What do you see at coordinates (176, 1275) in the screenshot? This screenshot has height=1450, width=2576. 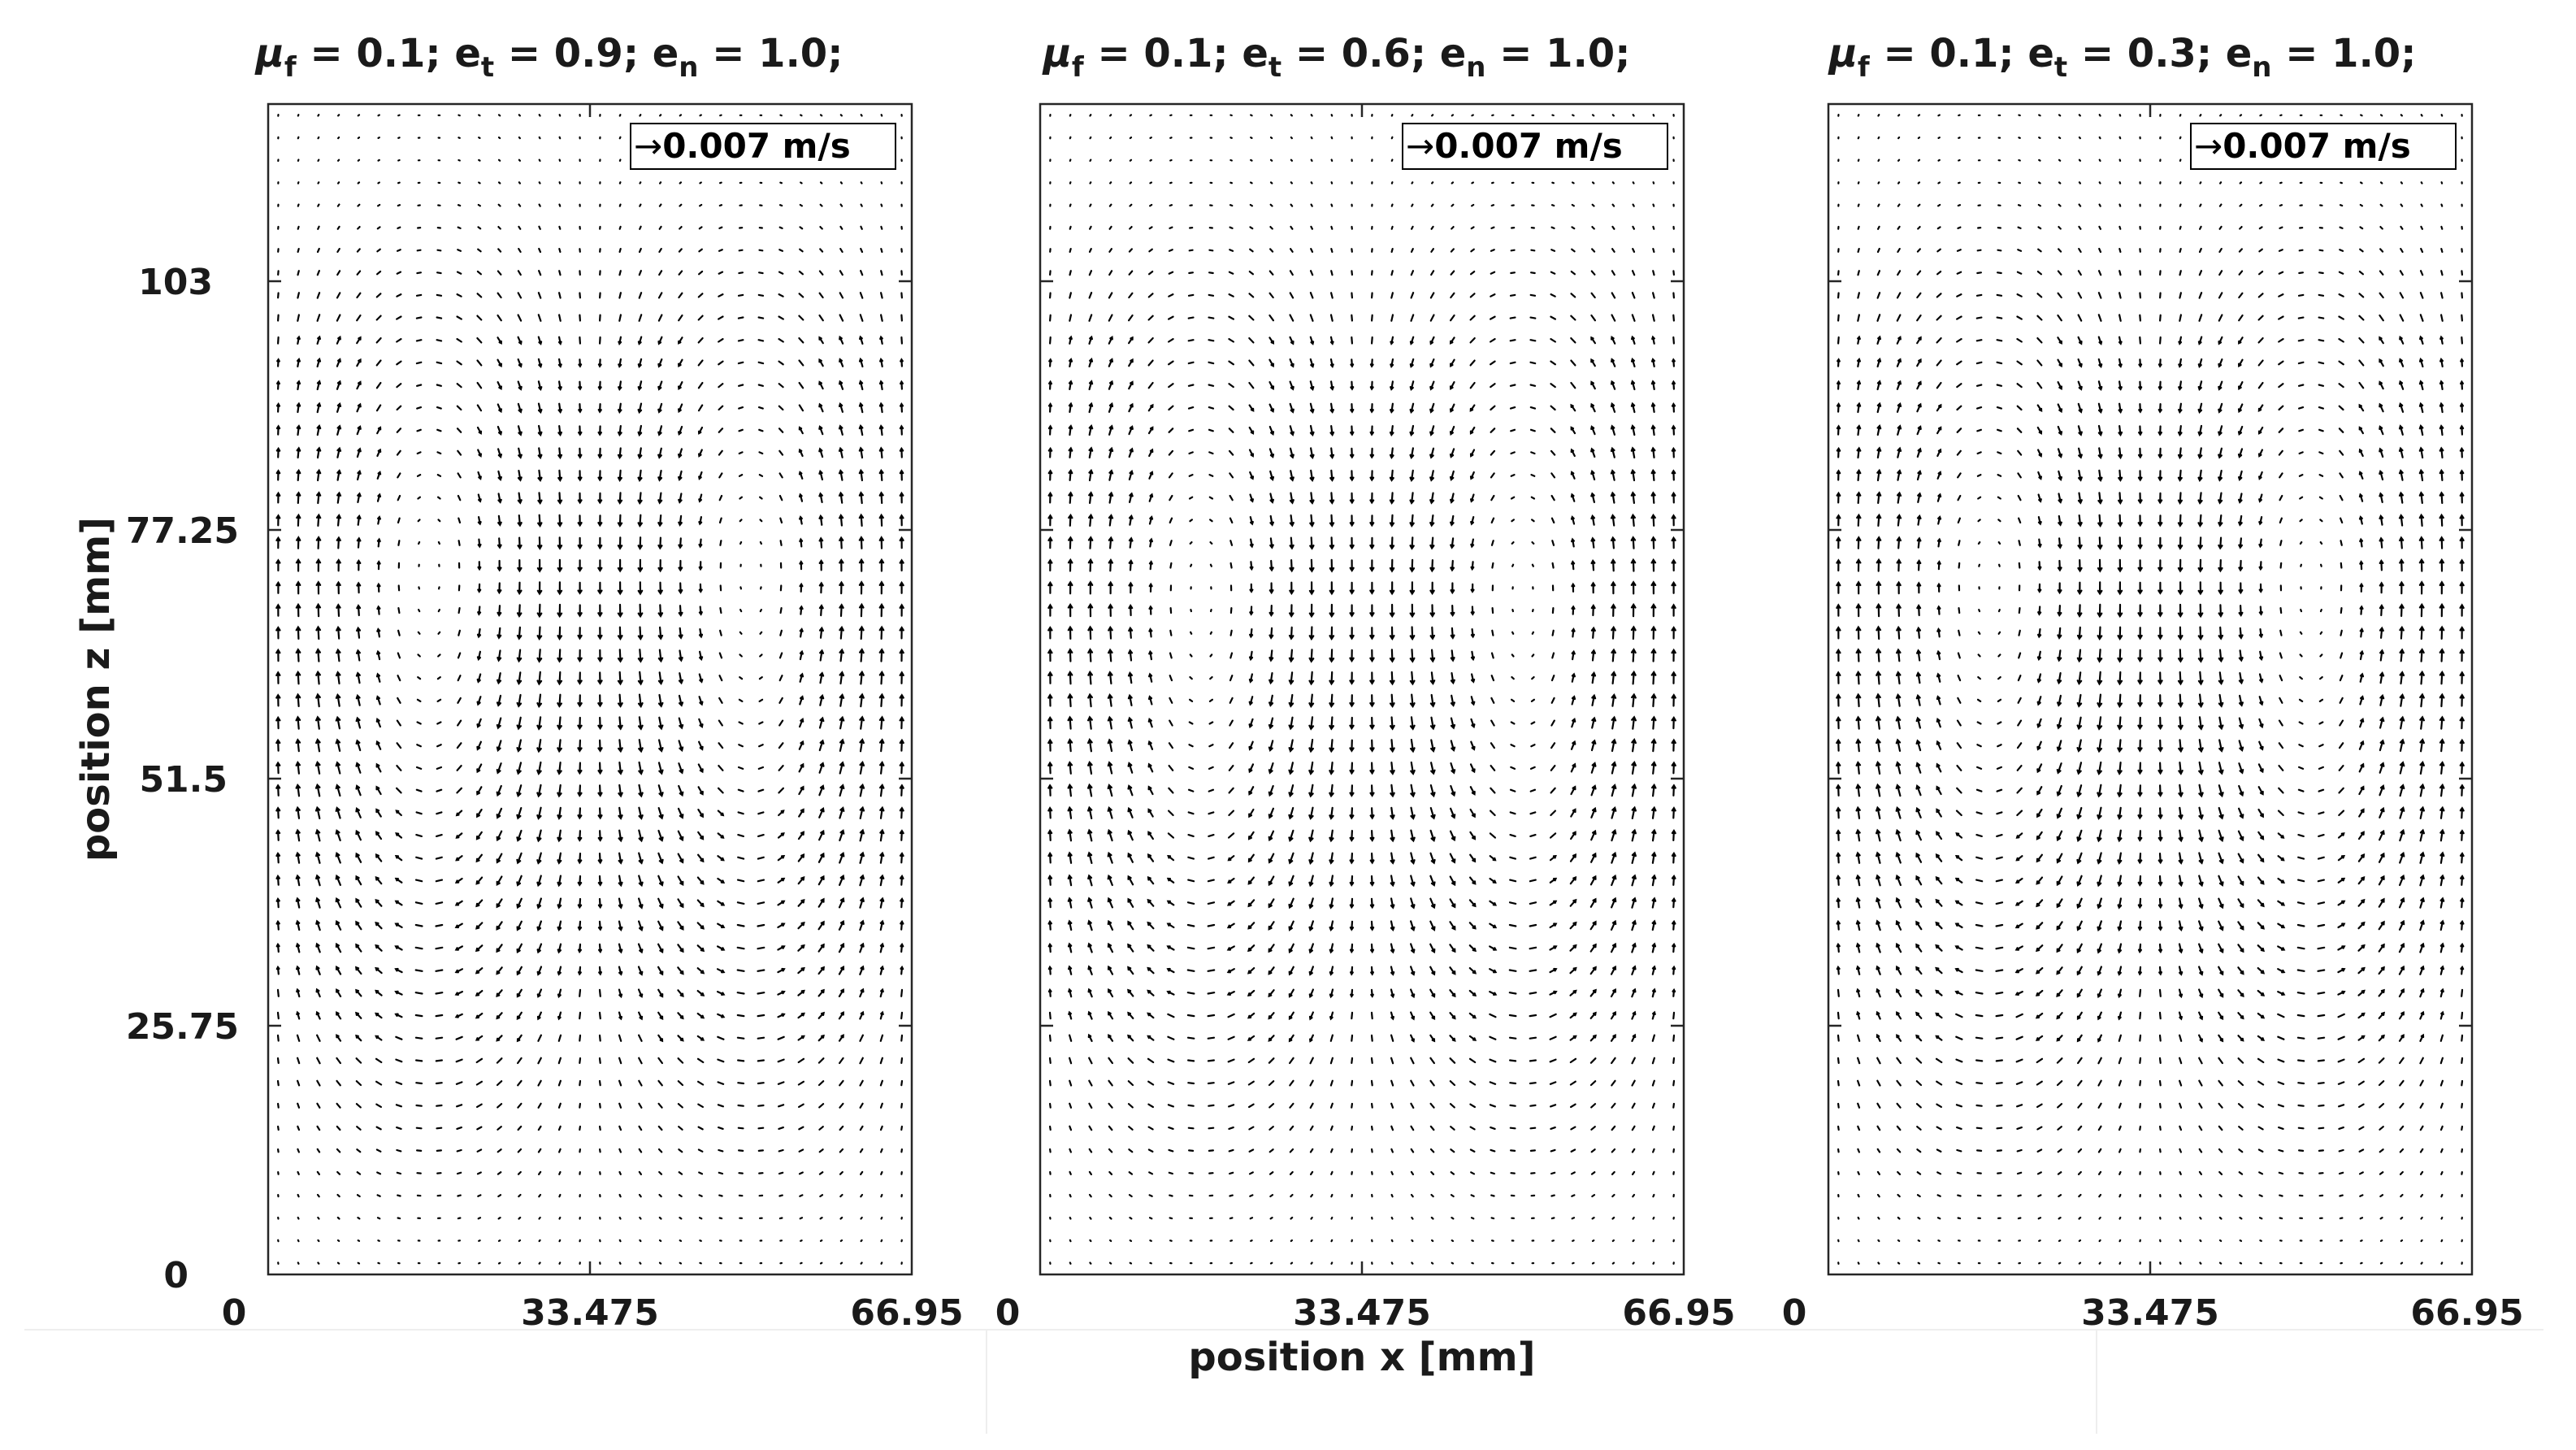 I see `panel-1-ytick-0: 0` at bounding box center [176, 1275].